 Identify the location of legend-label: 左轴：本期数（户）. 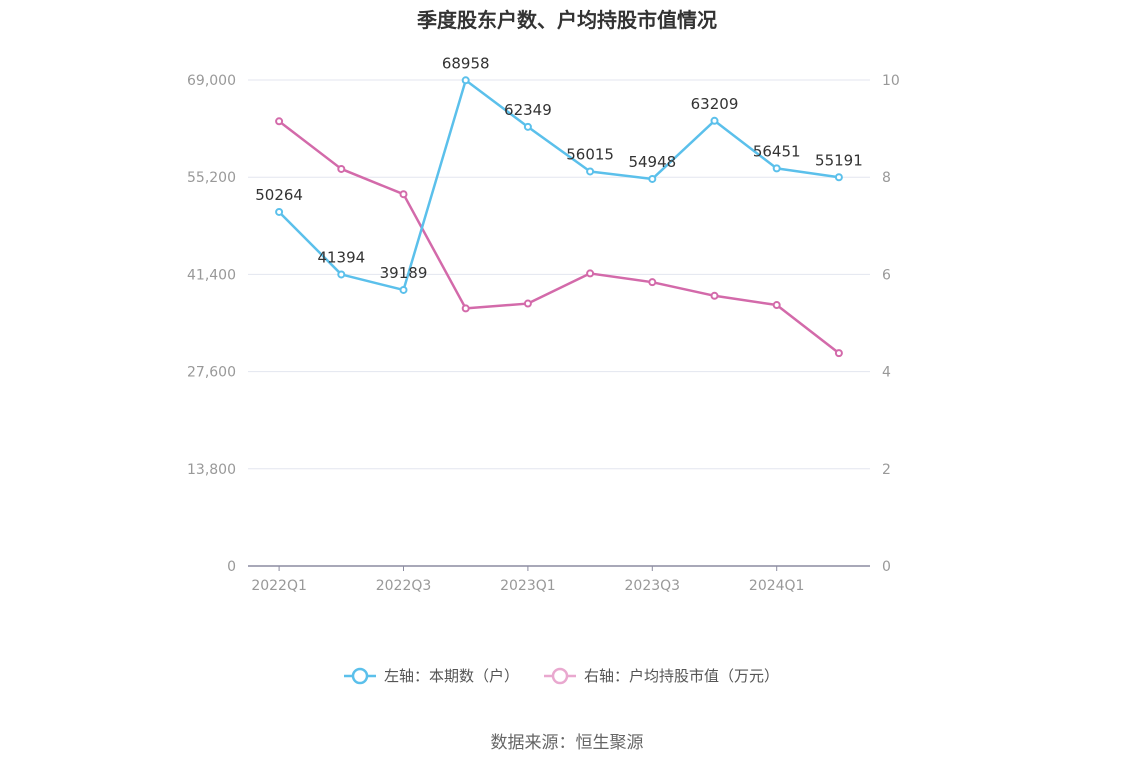
(451, 676).